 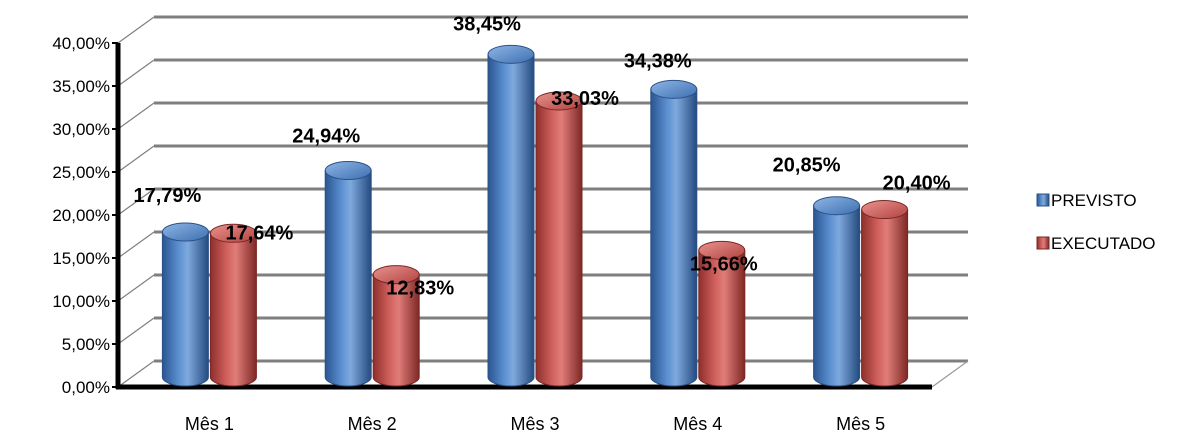 What do you see at coordinates (81, 215) in the screenshot?
I see `y-tick-label: 20,00%` at bounding box center [81, 215].